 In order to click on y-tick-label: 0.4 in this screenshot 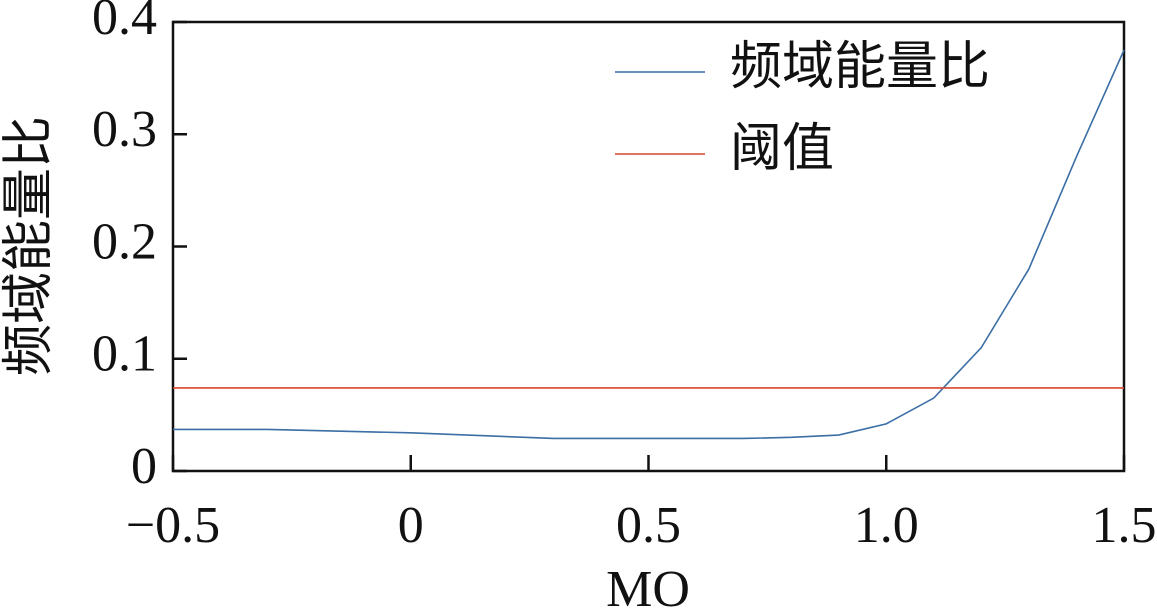, I will do `click(124, 23)`.